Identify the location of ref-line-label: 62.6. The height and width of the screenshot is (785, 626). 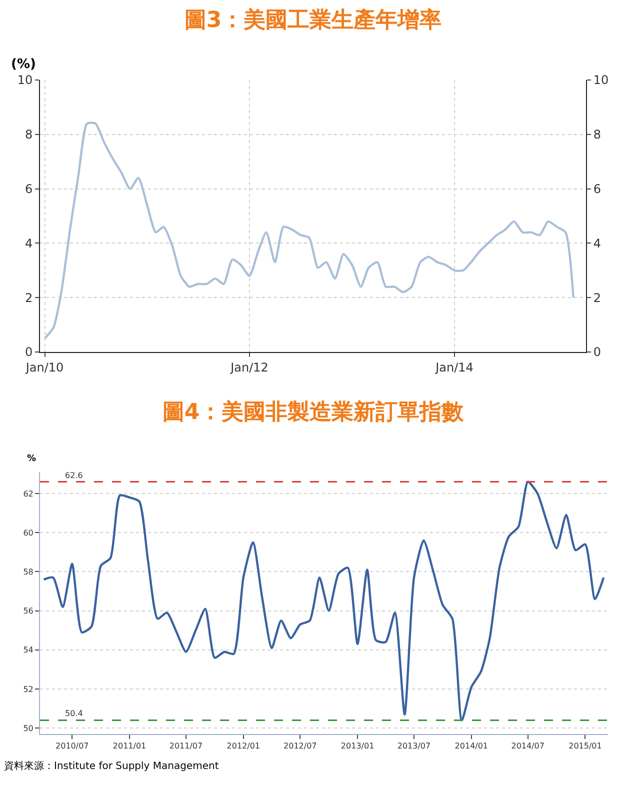
(74, 475).